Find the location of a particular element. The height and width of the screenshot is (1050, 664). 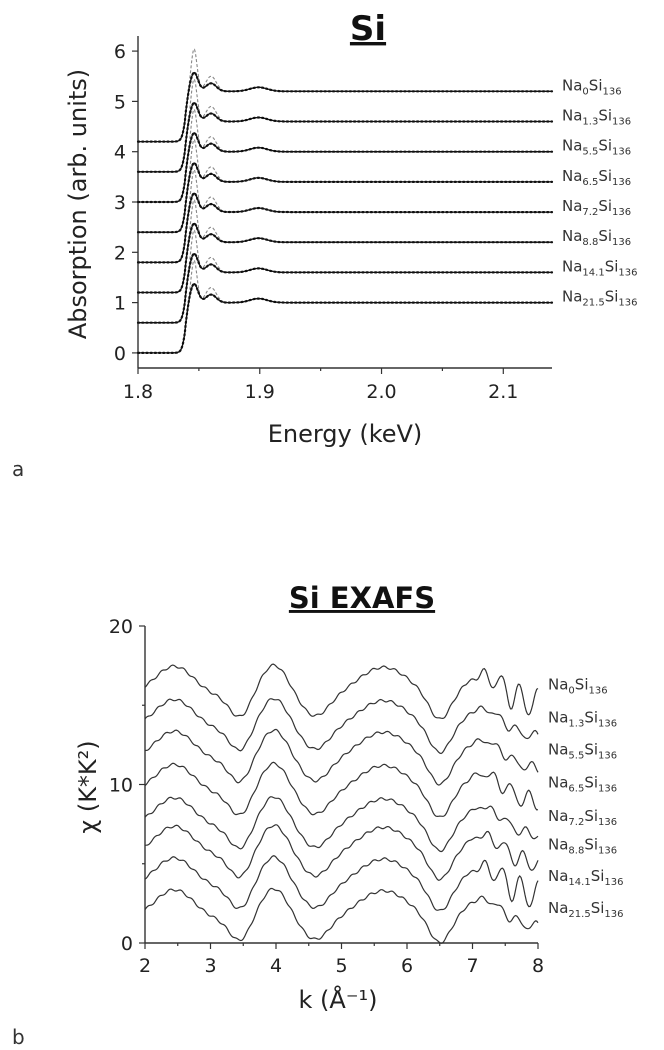

panel-b-series-label-6-part-2: Si is located at coordinates (598, 876).